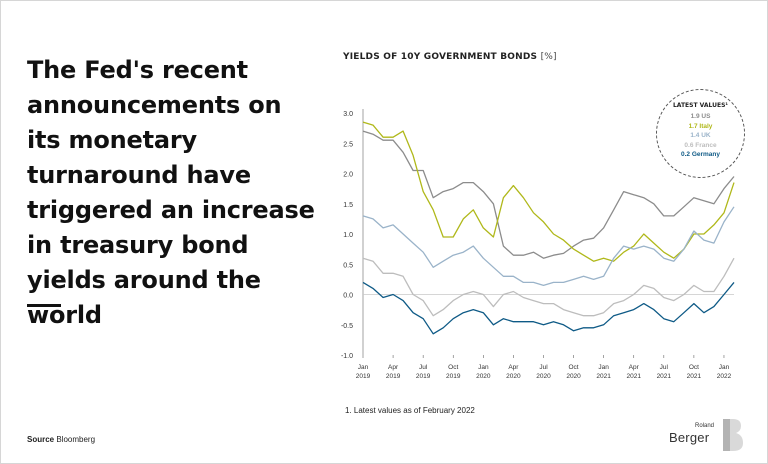  What do you see at coordinates (348, 205) in the screenshot?
I see `y-tick-label: 1.5` at bounding box center [348, 205].